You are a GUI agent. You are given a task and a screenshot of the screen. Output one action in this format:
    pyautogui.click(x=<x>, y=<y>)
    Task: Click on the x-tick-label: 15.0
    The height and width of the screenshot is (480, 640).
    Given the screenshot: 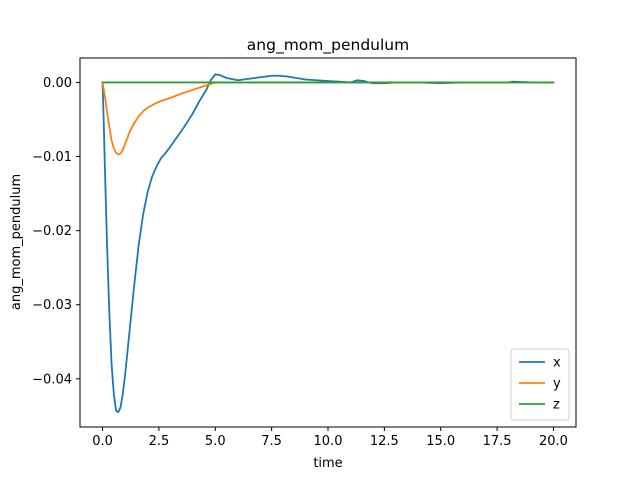 What is the action you would take?
    pyautogui.click(x=440, y=441)
    